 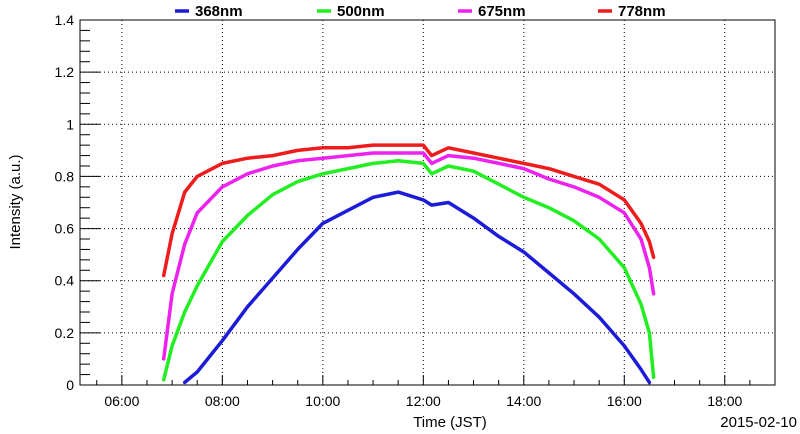 I want to click on x-tick-label: 12:00, so click(x=423, y=401).